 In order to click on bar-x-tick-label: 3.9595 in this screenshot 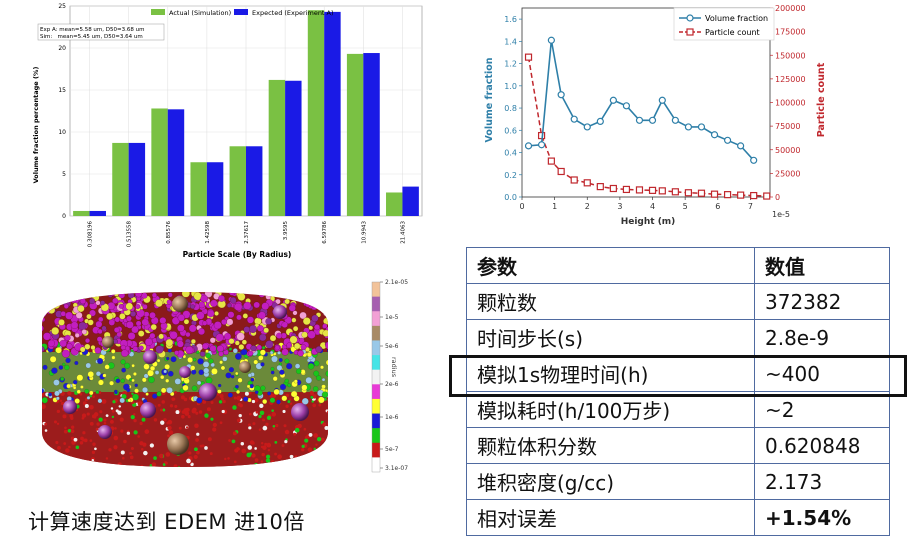, I will do `click(286, 231)`.